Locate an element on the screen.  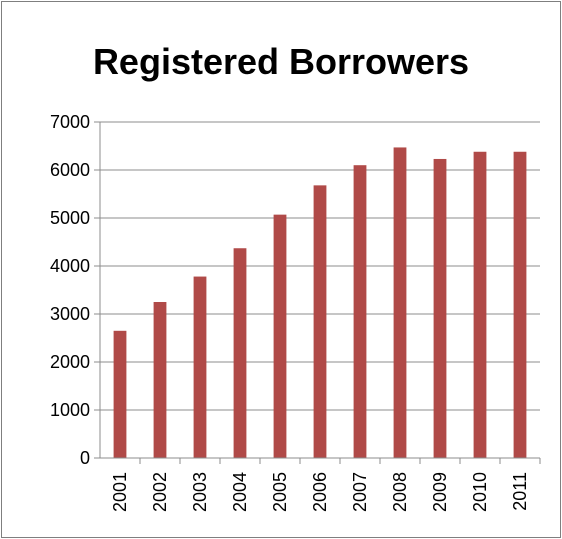
x-tick-label: 2005 is located at coordinates (280, 492).